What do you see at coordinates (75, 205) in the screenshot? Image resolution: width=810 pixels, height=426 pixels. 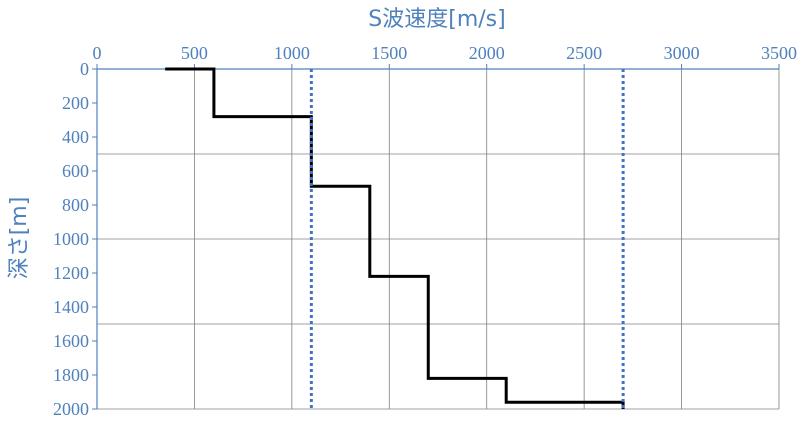 I see `y-tick-label: 800` at bounding box center [75, 205].